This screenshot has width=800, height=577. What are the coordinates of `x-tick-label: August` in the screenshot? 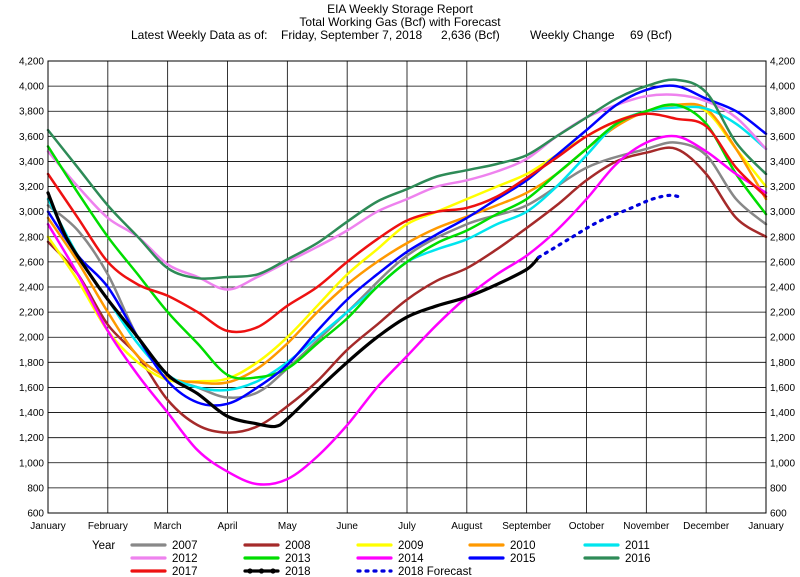 It's located at (466, 526).